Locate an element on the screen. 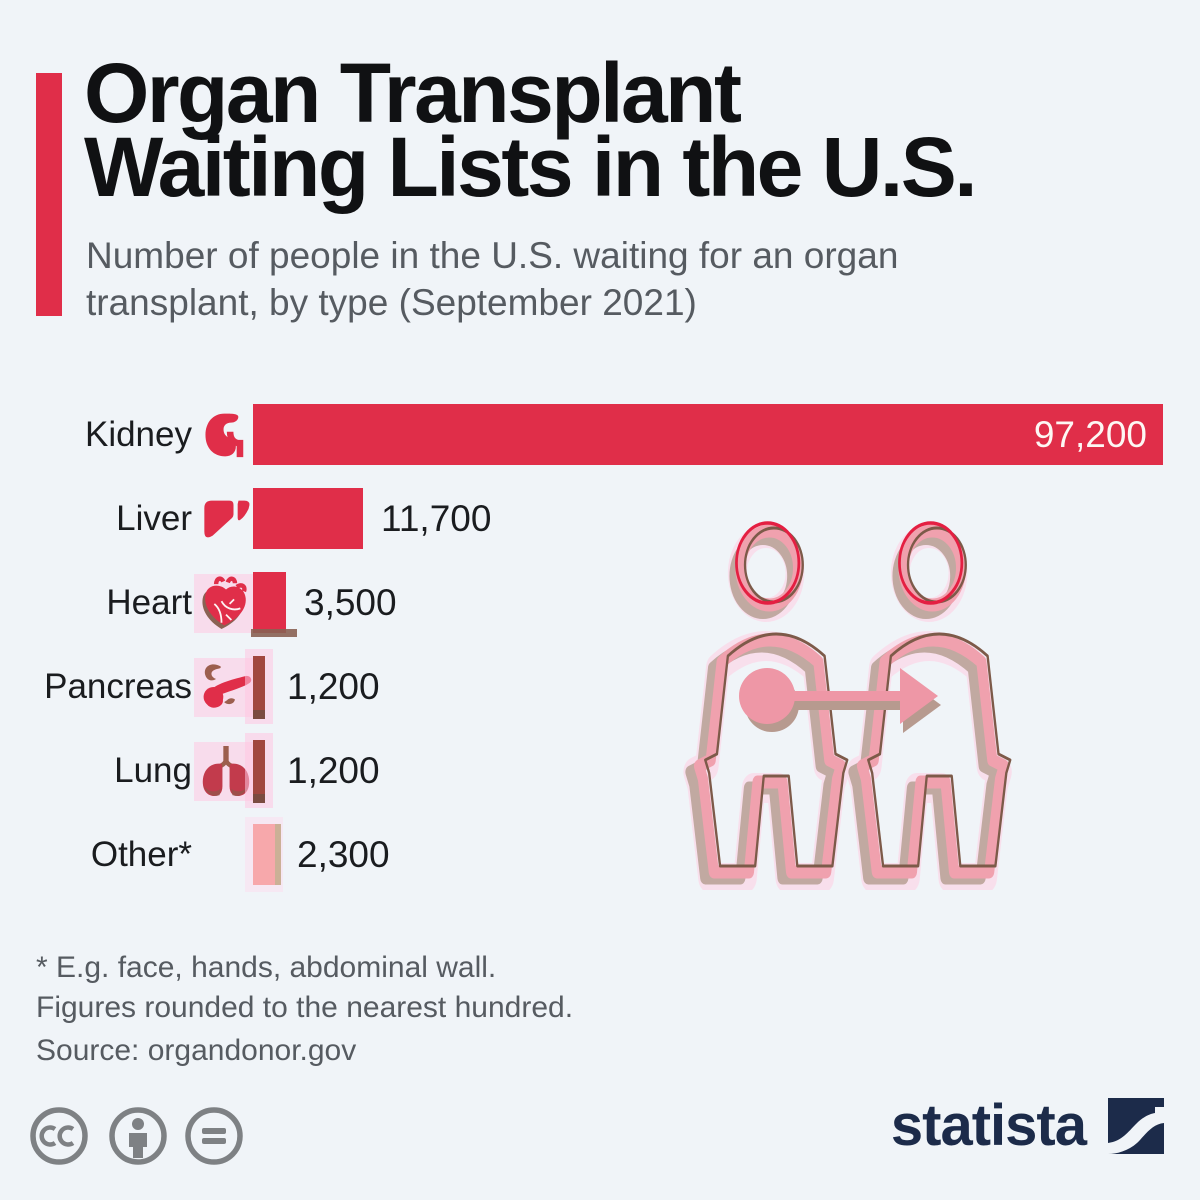 This screenshot has height=1200, width=1200. cc-by-person-icon is located at coordinates (138, 1136).